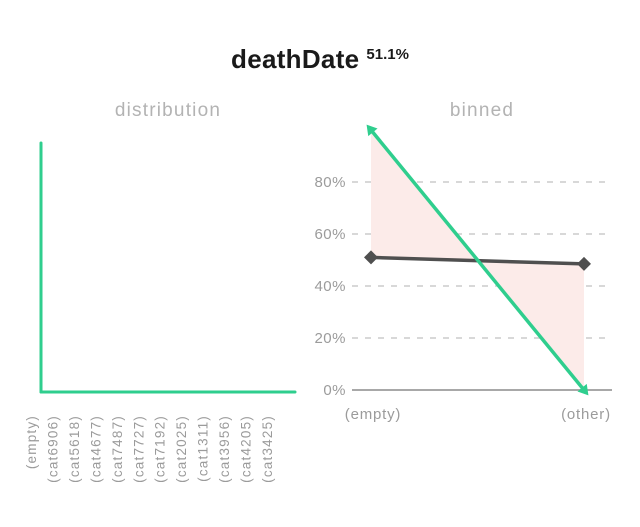 The height and width of the screenshot is (527, 640). What do you see at coordinates (295, 59) in the screenshot?
I see `feature-title: deathDate` at bounding box center [295, 59].